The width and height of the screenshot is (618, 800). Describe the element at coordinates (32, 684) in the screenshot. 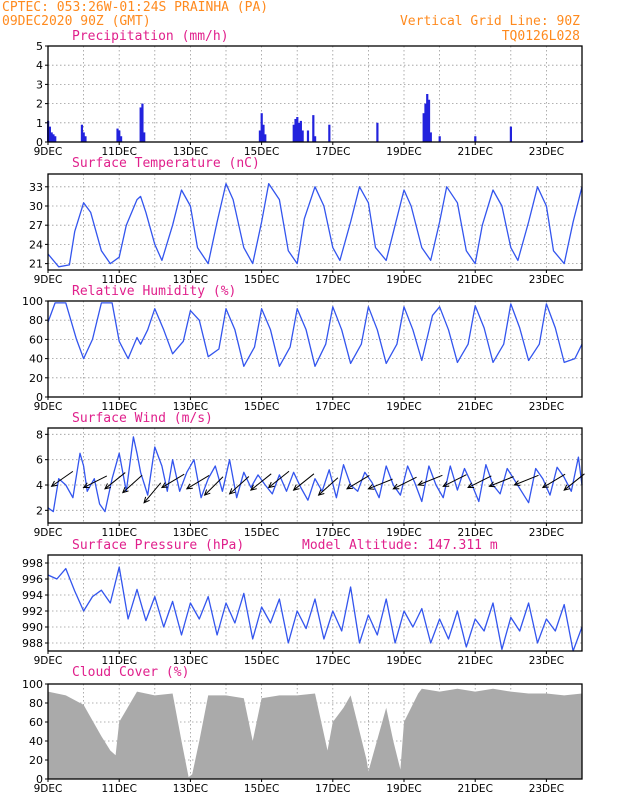

I see `cloud-ytick-label: 100` at that location.